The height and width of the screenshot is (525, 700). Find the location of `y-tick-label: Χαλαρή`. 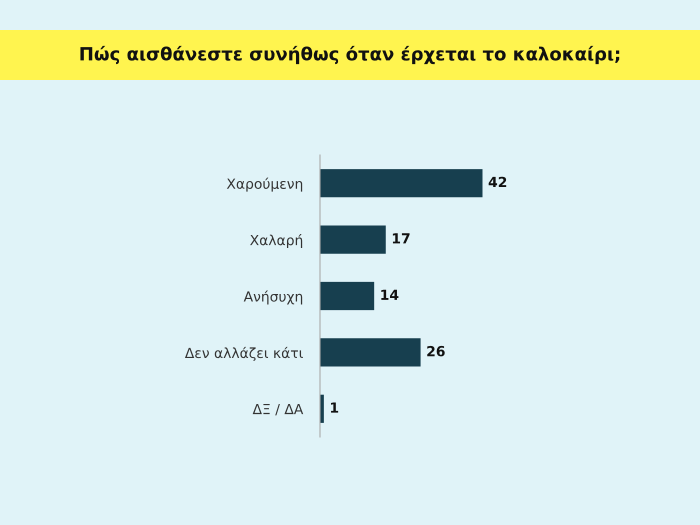

y-tick-label: Χαλαρή is located at coordinates (276, 241).